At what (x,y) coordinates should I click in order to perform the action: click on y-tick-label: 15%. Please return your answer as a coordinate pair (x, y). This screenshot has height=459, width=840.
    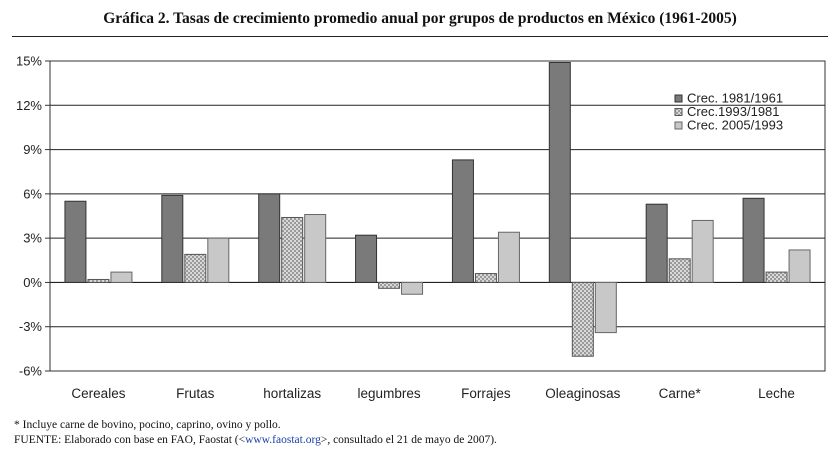
    Looking at the image, I should click on (29, 61).